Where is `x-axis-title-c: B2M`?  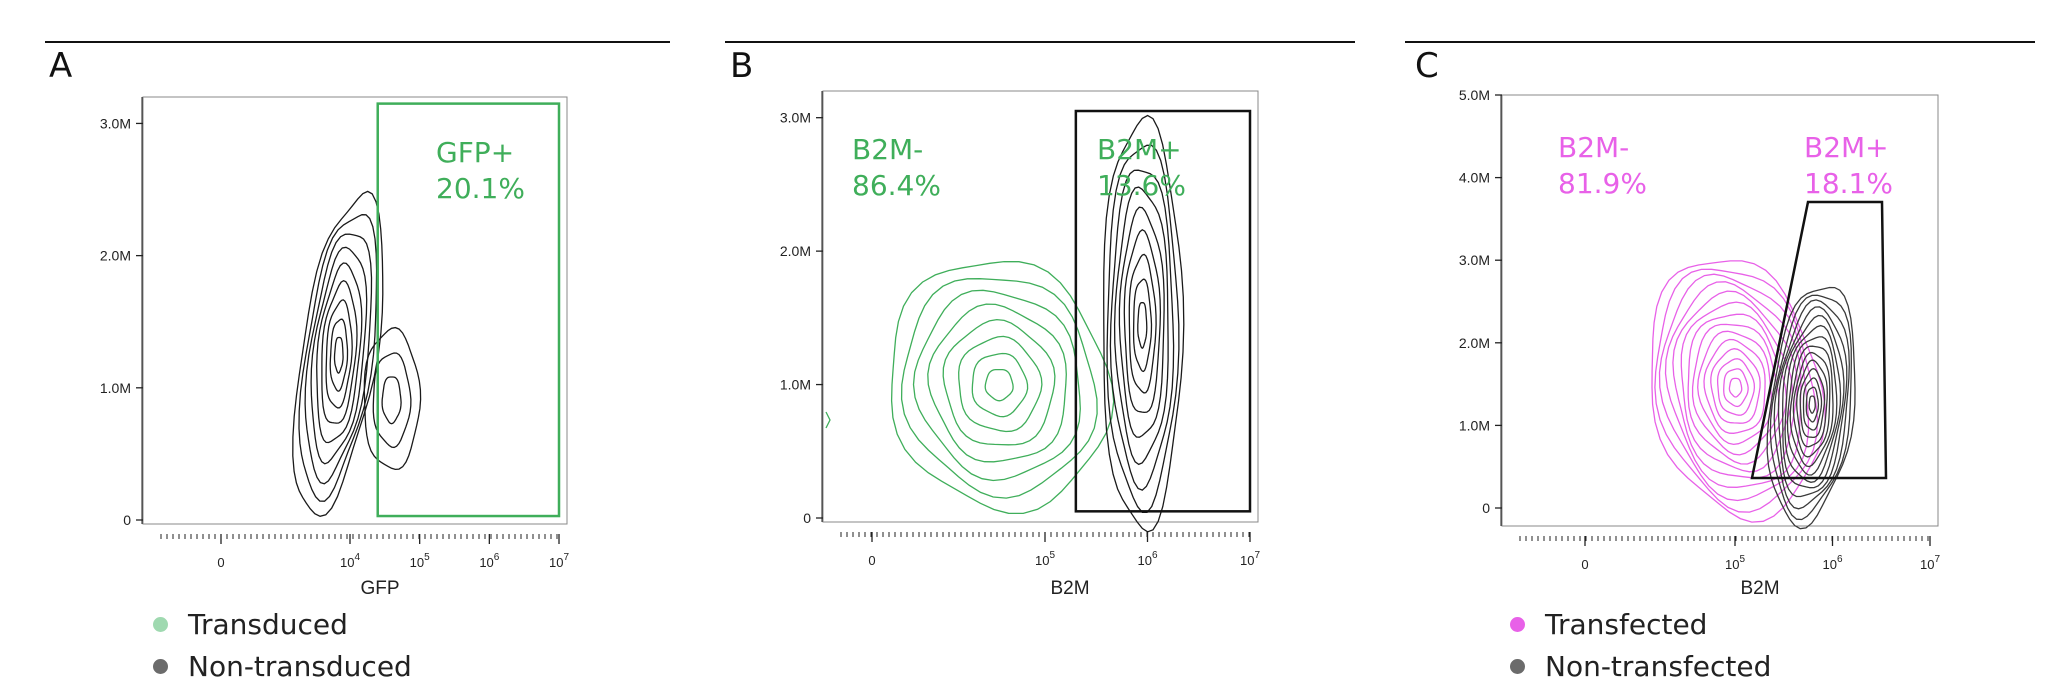
x-axis-title-c: B2M is located at coordinates (1760, 588).